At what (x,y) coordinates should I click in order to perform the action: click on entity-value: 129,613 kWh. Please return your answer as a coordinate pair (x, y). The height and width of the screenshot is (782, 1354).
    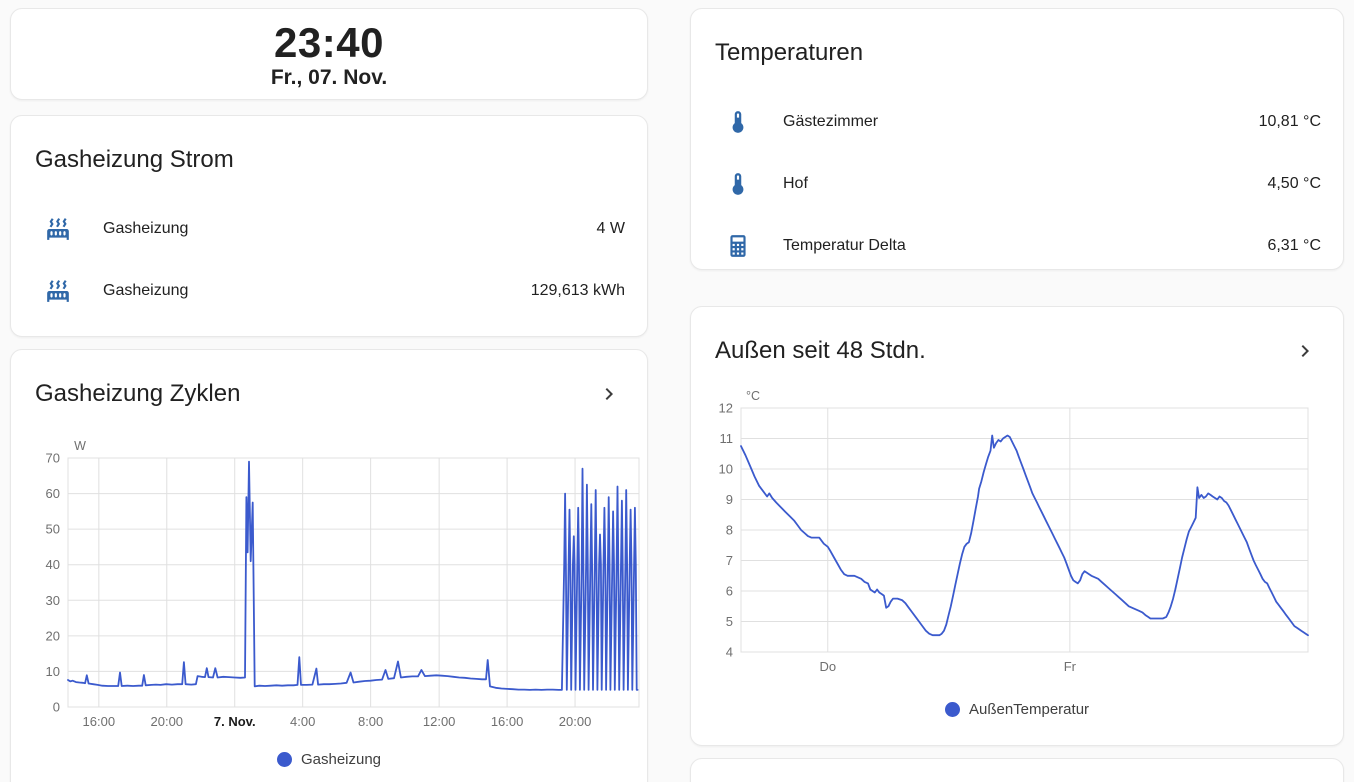
    Looking at the image, I should click on (577, 290).